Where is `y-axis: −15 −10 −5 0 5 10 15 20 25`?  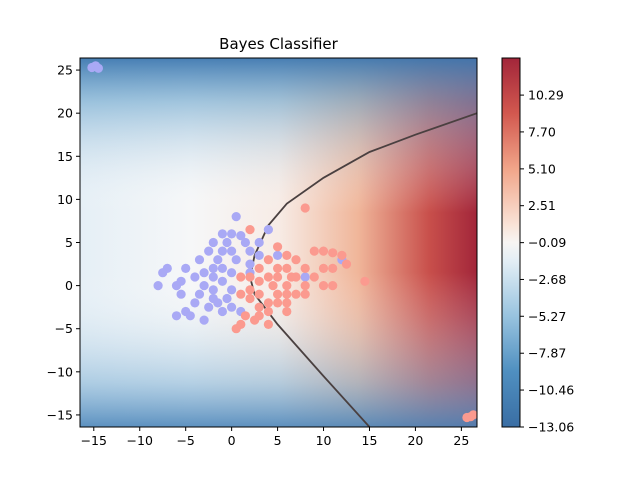 y-axis: −15 −10 −5 0 5 10 15 20 25 is located at coordinates (63, 242).